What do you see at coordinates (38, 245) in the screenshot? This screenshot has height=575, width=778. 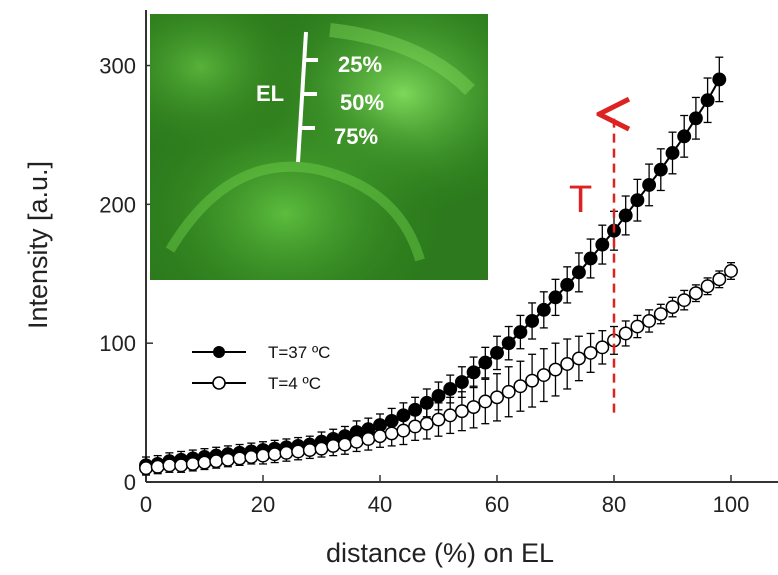 I see `y-axis-title: Intensity [a.u.]` at bounding box center [38, 245].